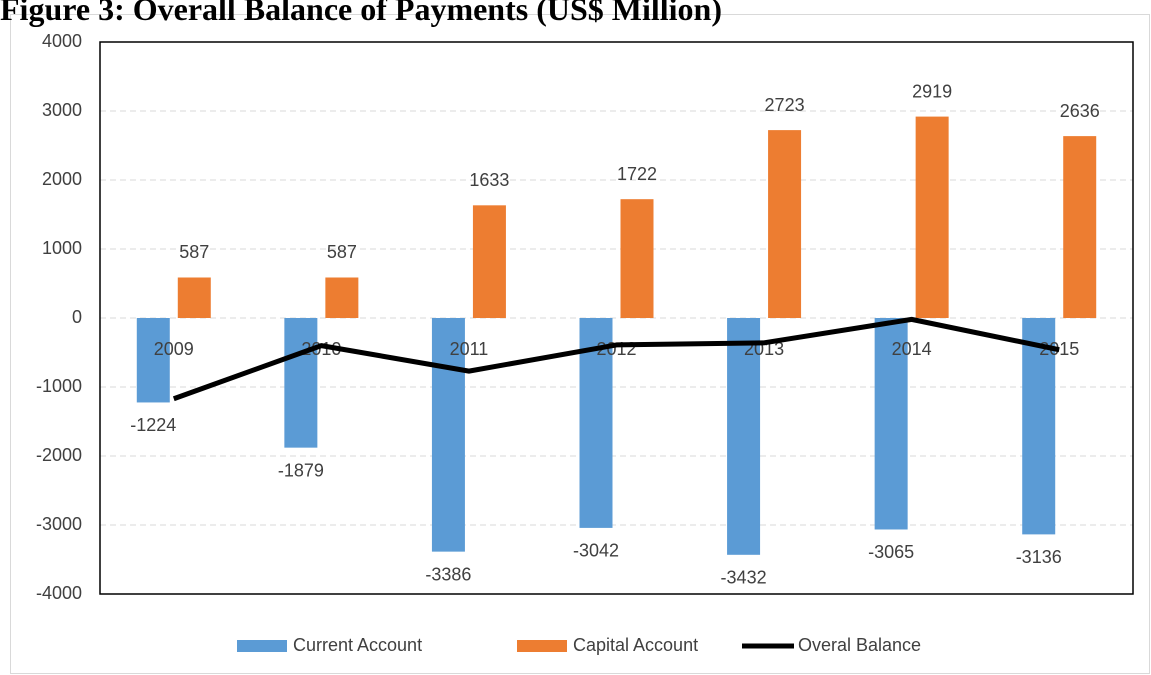 Image resolution: width=1151 pixels, height=675 pixels. Describe the element at coordinates (301, 470) in the screenshot. I see `data-label: -1879` at that location.